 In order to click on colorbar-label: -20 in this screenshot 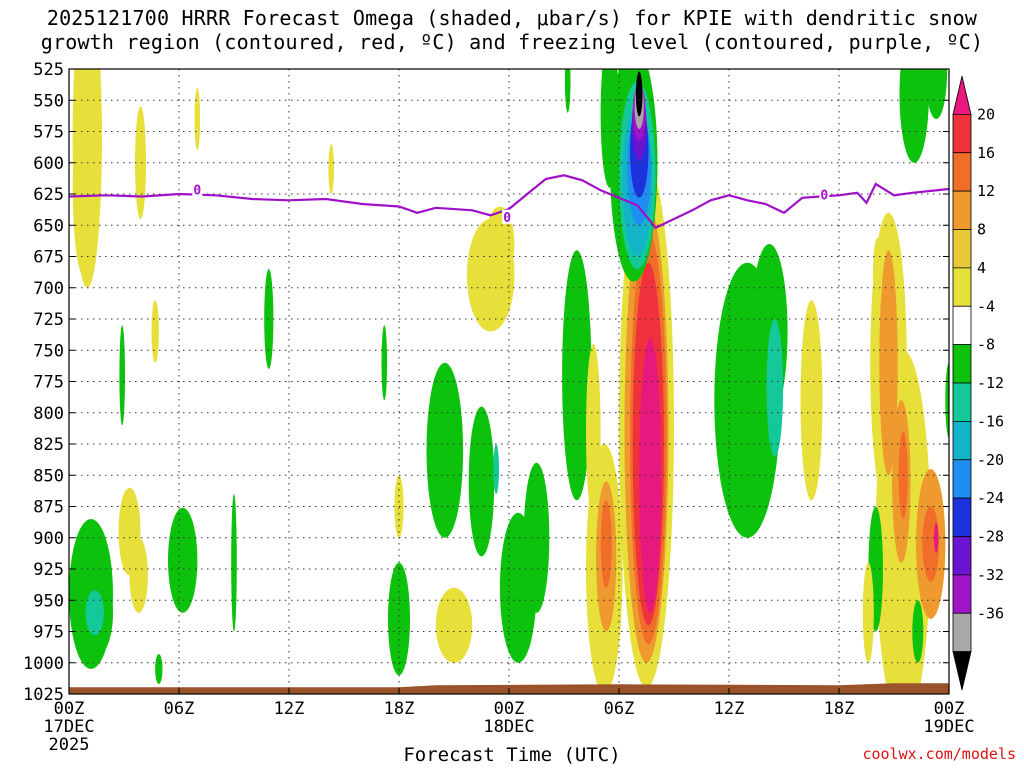, I will do `click(990, 460)`.